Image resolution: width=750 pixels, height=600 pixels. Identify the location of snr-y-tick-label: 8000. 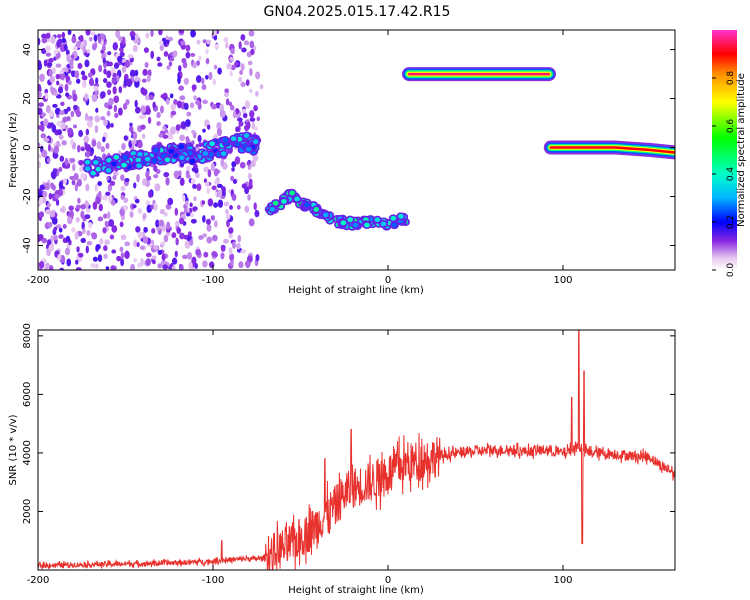
(27, 335).